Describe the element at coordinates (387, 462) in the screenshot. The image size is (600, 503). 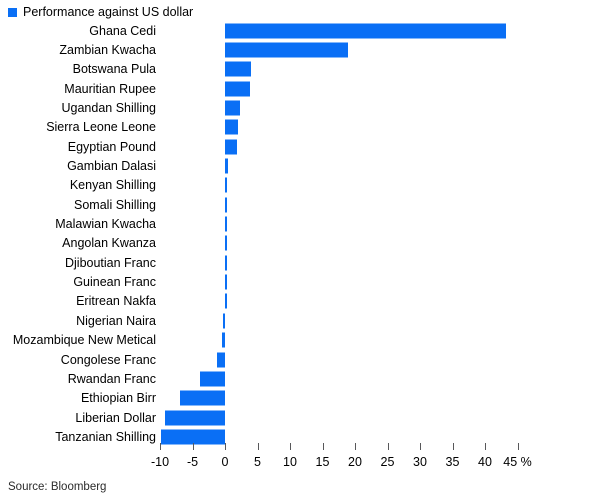
I see `axis-tick-label: 25` at that location.